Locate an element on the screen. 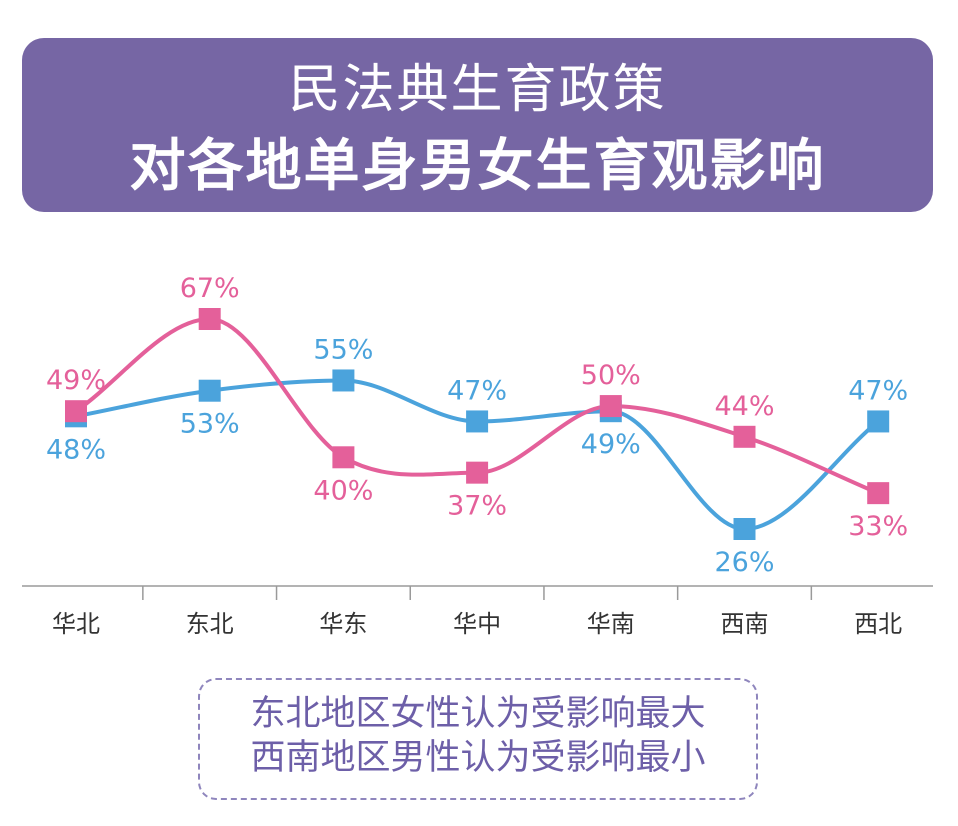  summary-line-2: 西南地区男性认为受影响最小 is located at coordinates (478, 758).